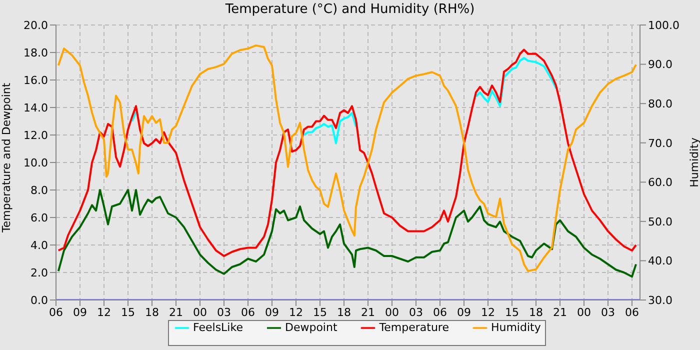 This screenshot has height=350, width=700. Describe the element at coordinates (36, 135) in the screenshot. I see `y-tick-label: 12.0` at that location.